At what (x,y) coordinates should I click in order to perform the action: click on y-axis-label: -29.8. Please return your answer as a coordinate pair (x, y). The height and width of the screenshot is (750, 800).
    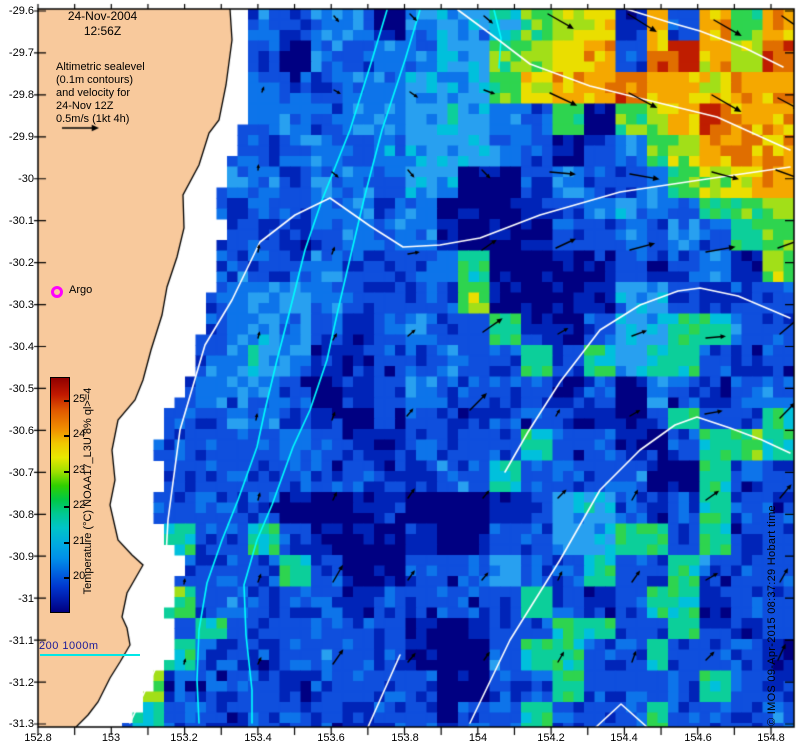
    Looking at the image, I should click on (21, 95).